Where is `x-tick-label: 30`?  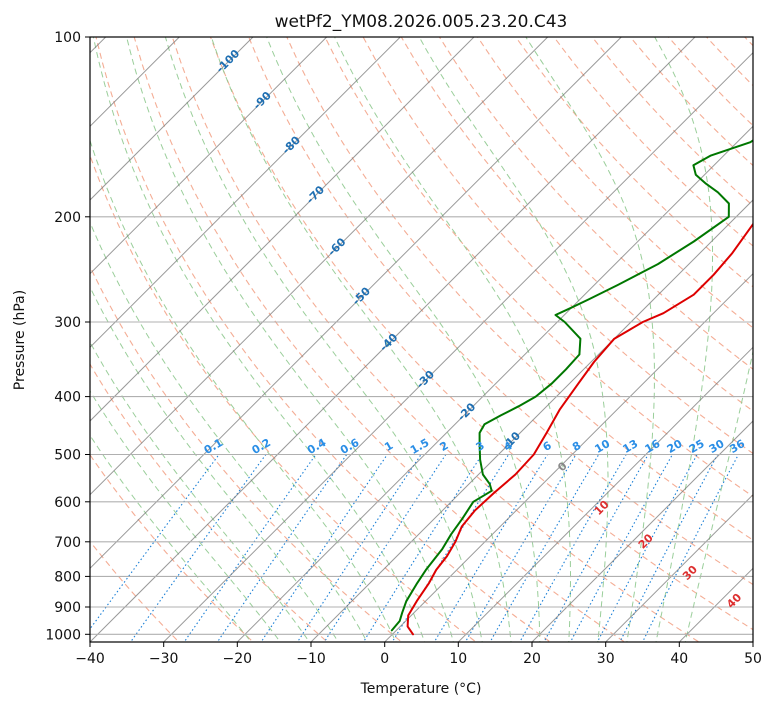 x-tick-label: 30 is located at coordinates (606, 659).